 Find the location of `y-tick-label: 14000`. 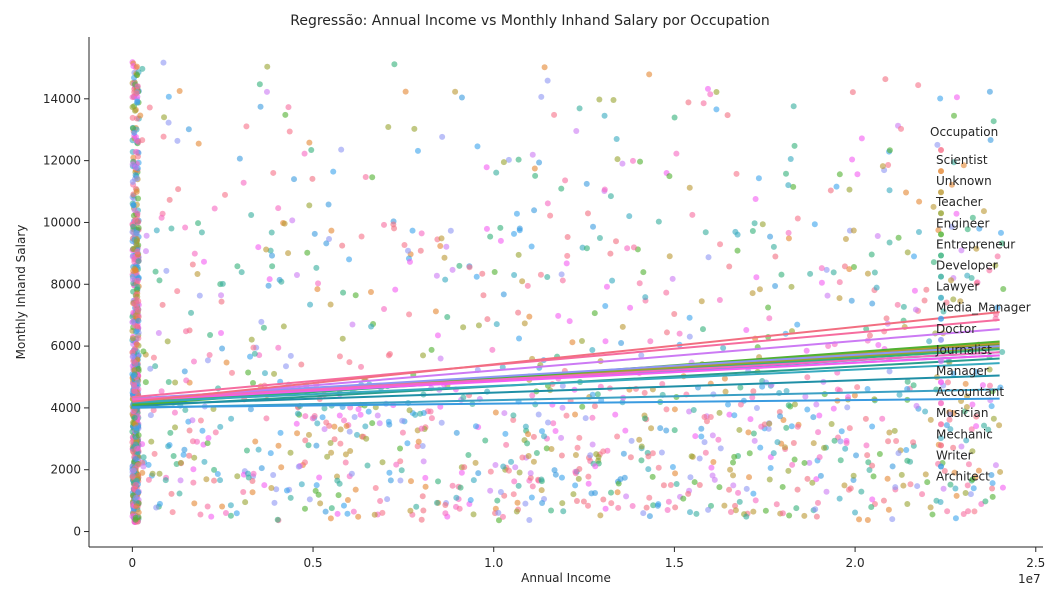

y-tick-label: 14000 is located at coordinates (62, 99).